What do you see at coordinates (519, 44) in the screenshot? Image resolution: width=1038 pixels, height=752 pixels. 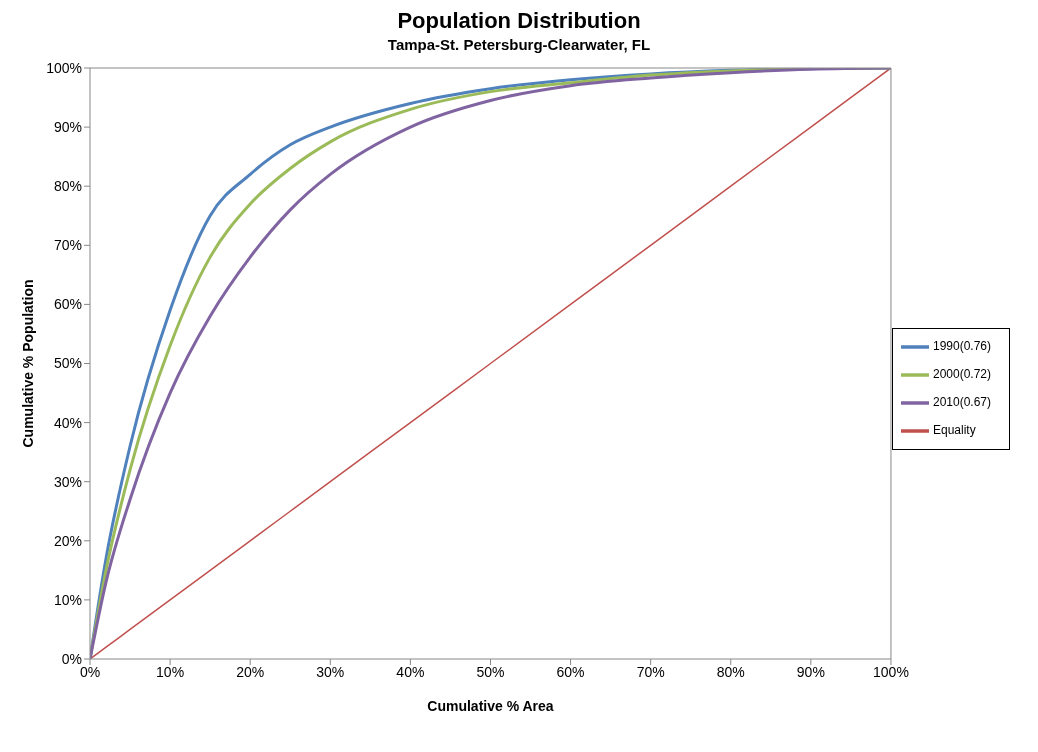 I see `chart-subtitle: Tampa-St. Petersburg-Clearwater, FL` at bounding box center [519, 44].